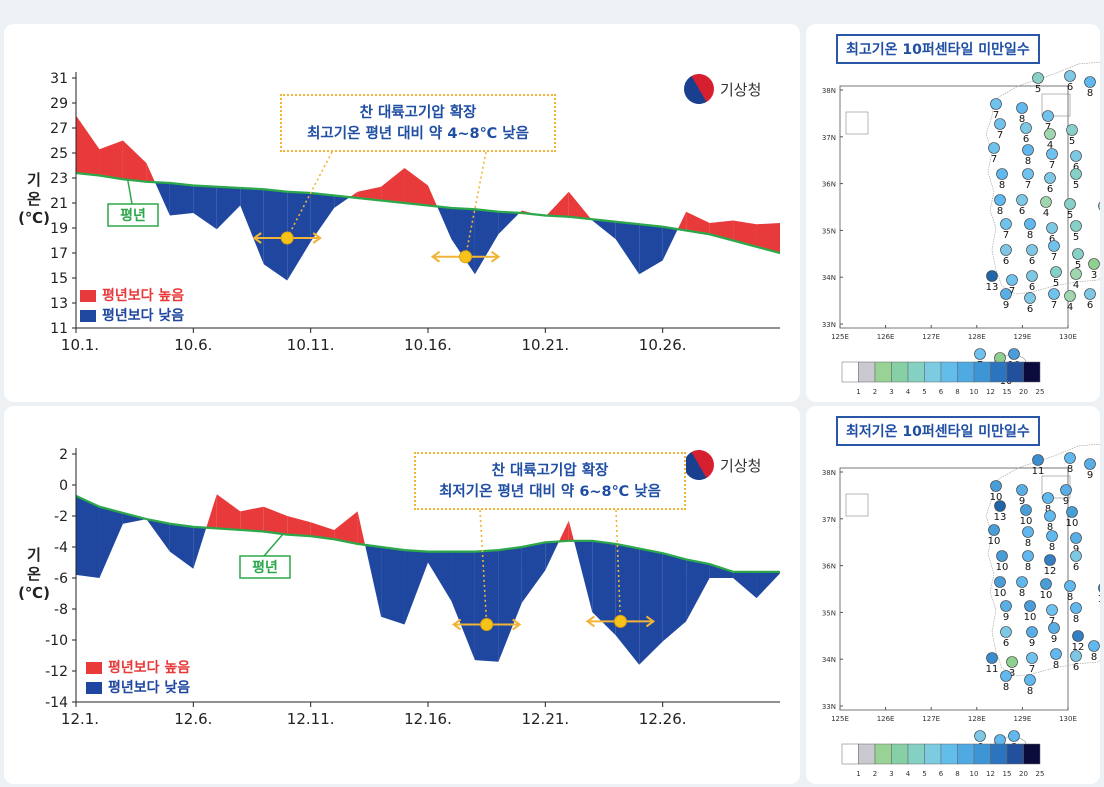 The width and height of the screenshot is (1104, 787). Describe the element at coordinates (840, 719) in the screenshot. I see `lon-label: 125E` at that location.